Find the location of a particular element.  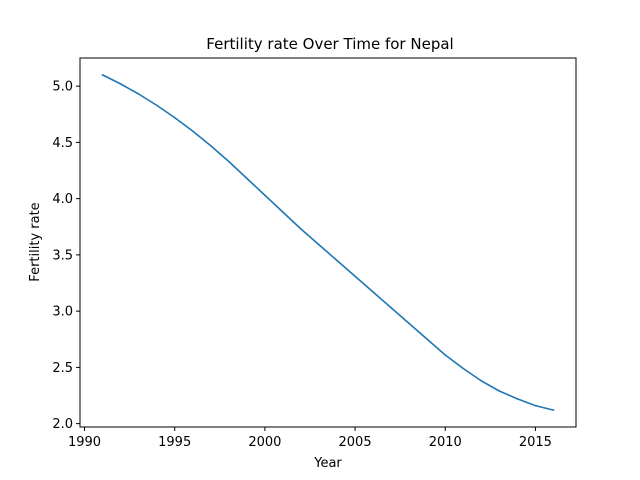

y-axis: 2.0 2.5 3.0 3.5 4.0 4.5 5.0 is located at coordinates (66, 256).